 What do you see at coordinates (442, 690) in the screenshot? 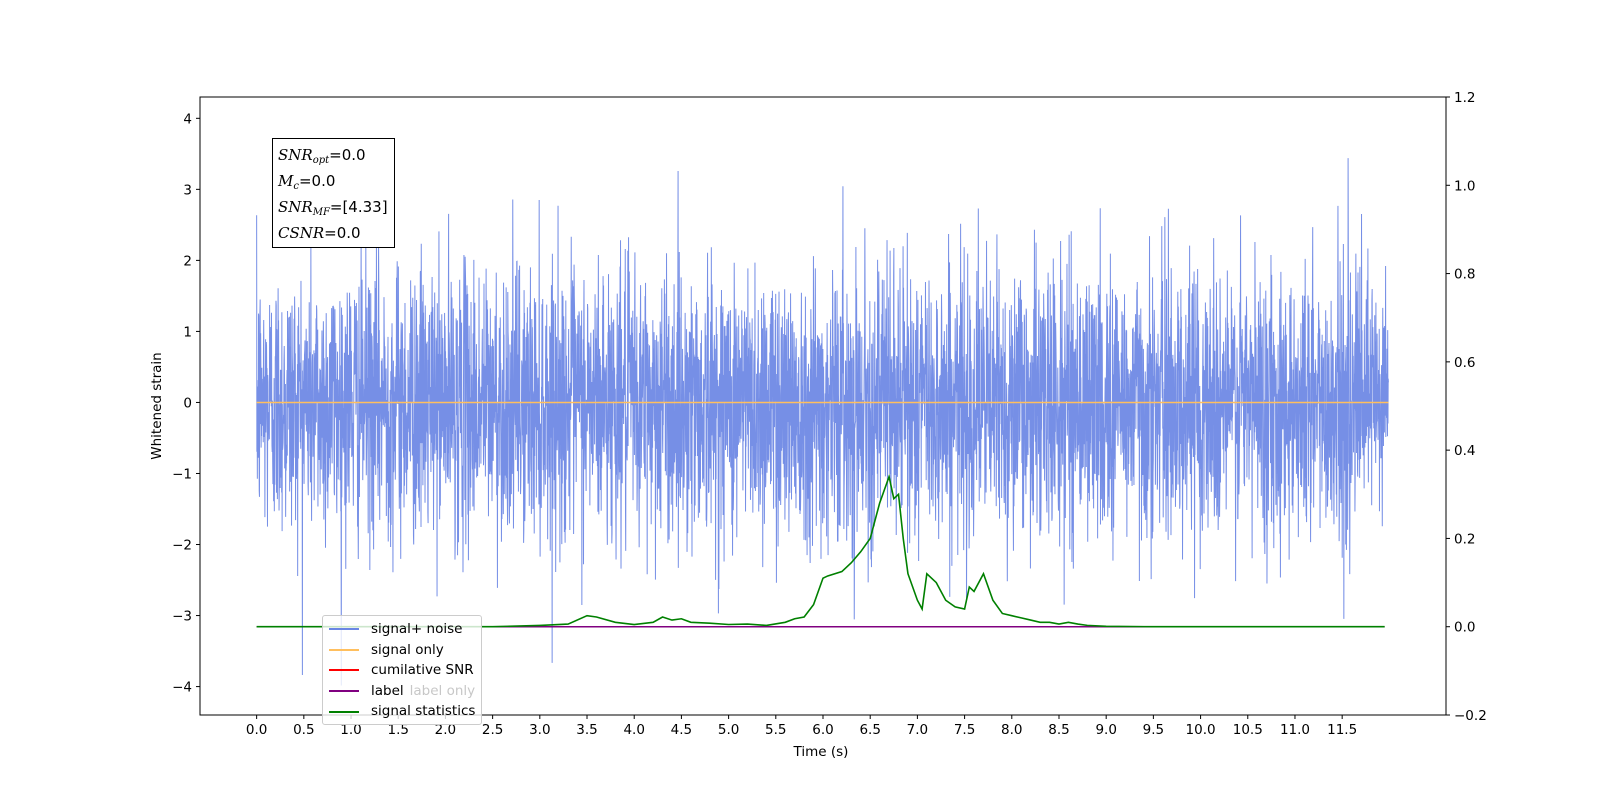
I see `legend-occluded-text: label only` at bounding box center [442, 690].